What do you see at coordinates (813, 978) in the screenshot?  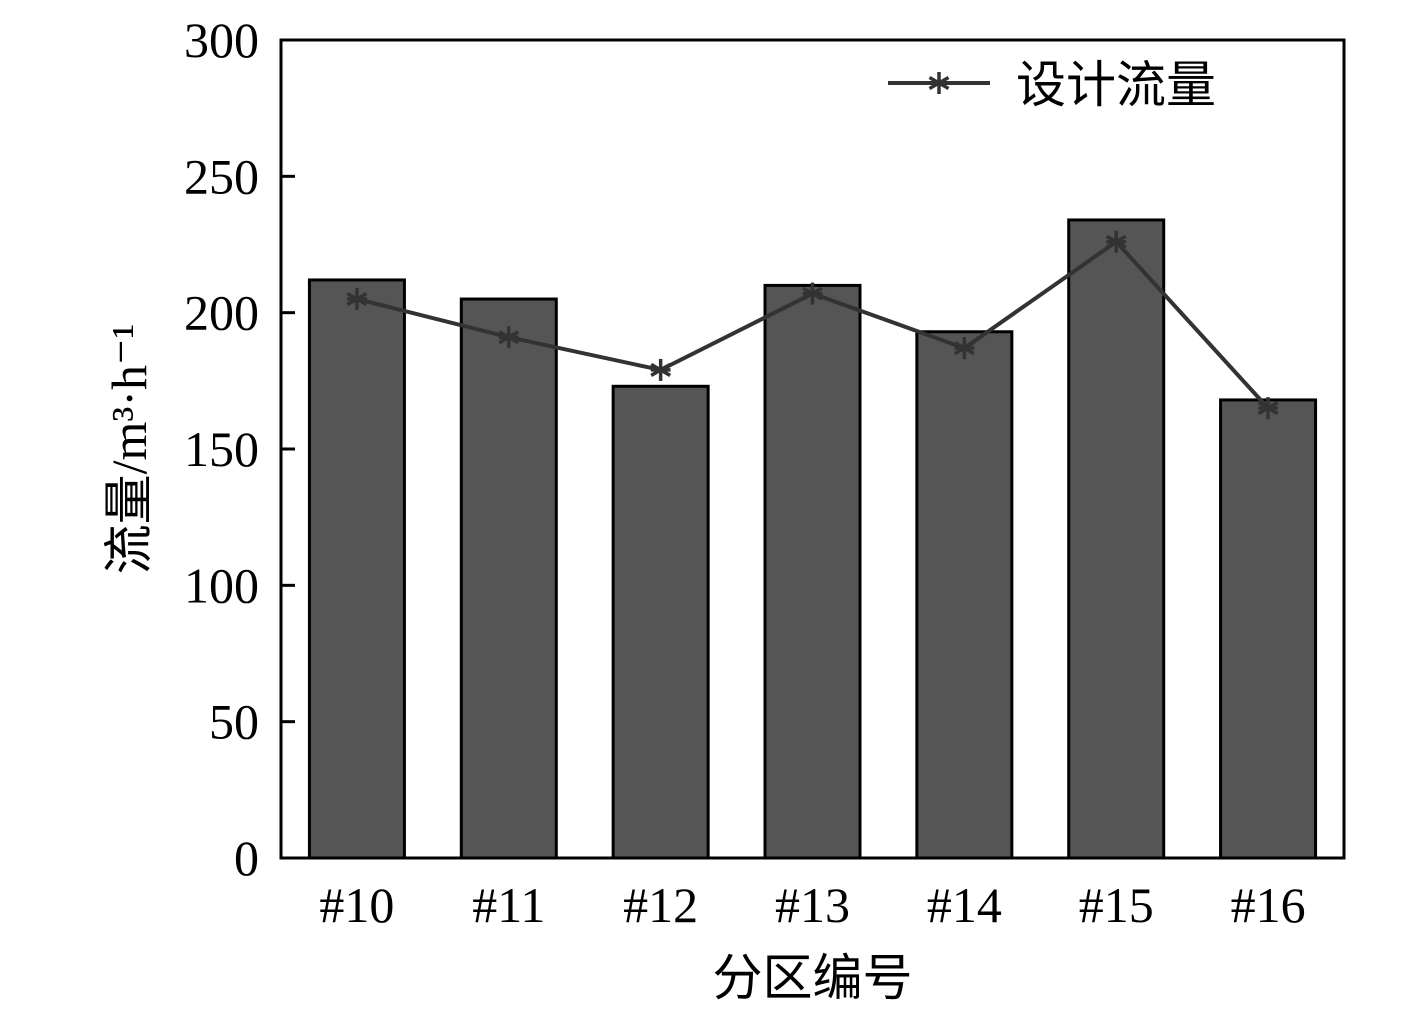 I see `x-axis-label: 分区编号` at bounding box center [813, 978].